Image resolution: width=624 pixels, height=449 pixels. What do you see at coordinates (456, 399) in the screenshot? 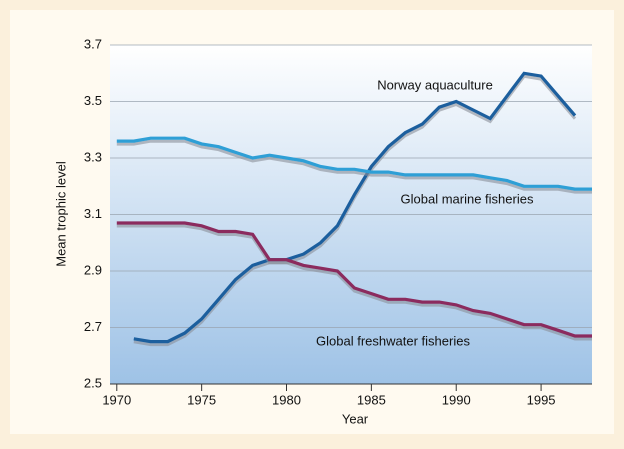
I see `x-tick-label: 1990` at bounding box center [456, 399].